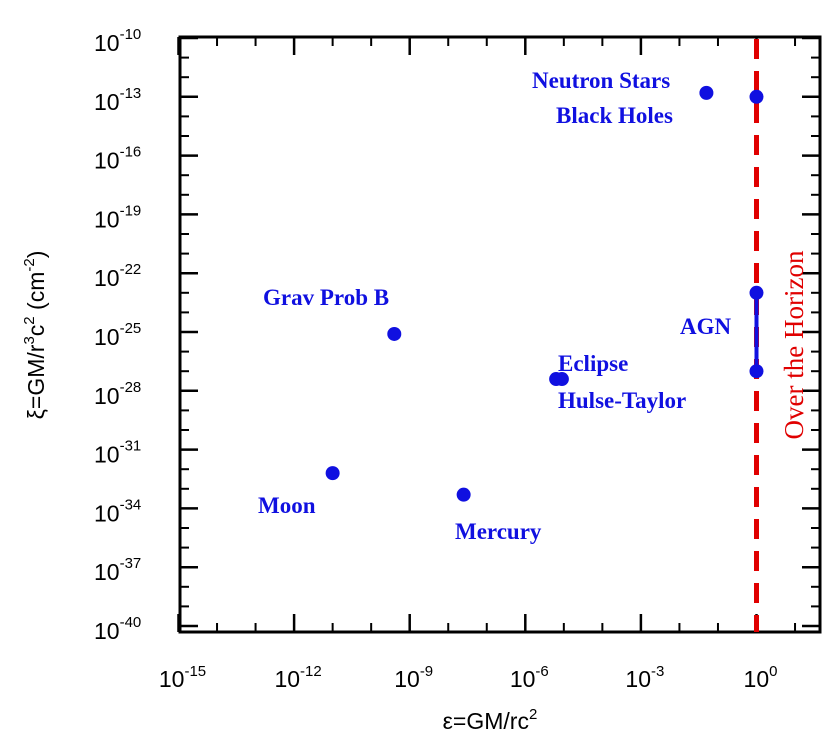 This screenshot has width=825, height=740. I want to click on x-axis-title: ε=GM/rc2, so click(490, 720).